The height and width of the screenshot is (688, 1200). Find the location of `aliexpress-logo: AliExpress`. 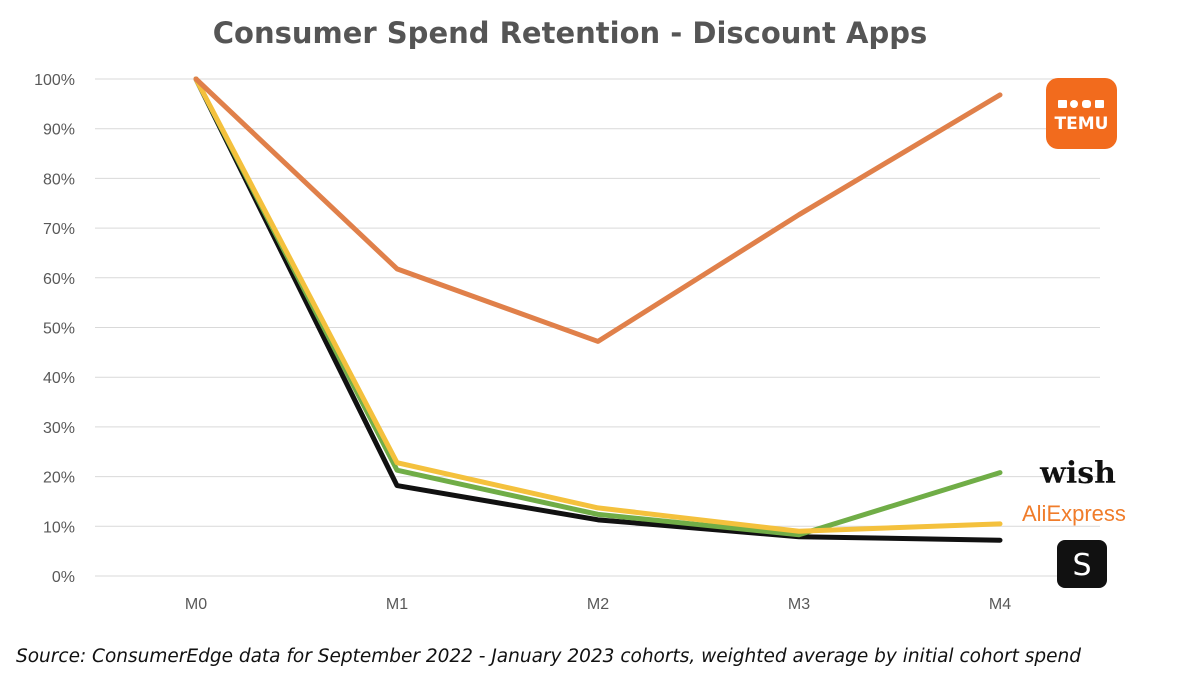

aliexpress-logo: AliExpress is located at coordinates (1074, 513).